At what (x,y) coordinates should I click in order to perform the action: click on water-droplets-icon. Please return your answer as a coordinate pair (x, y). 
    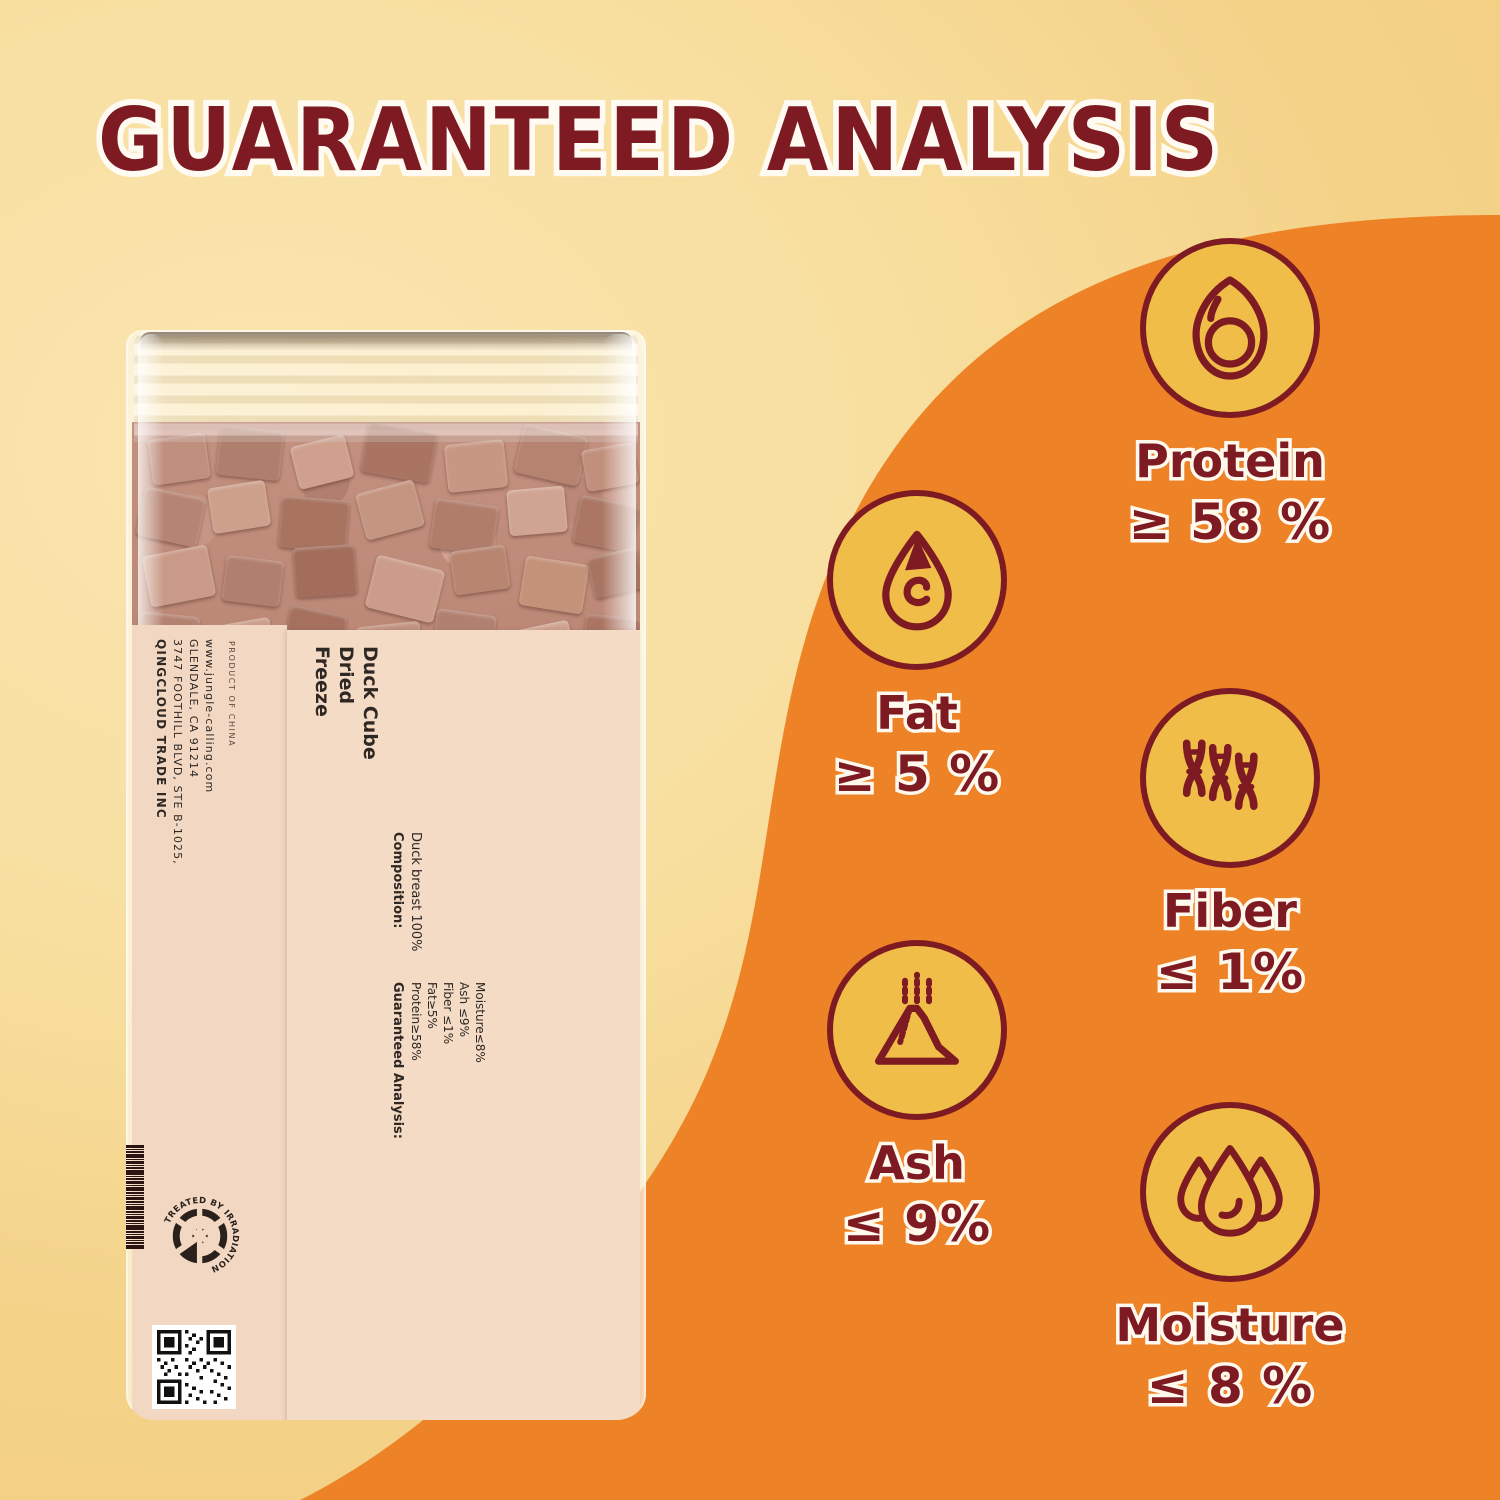
    Looking at the image, I should click on (1230, 1191).